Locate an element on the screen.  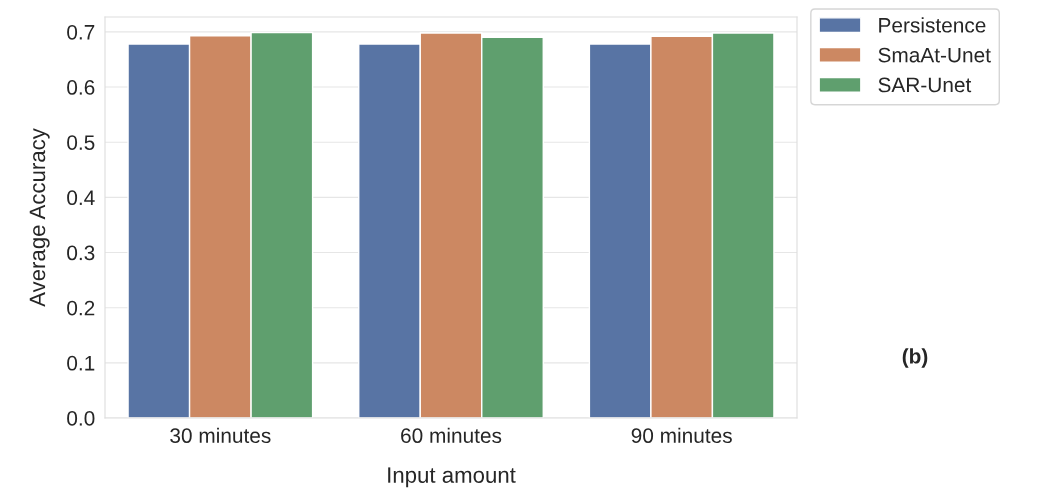
y-axis-title: Average Accuracy is located at coordinates (39, 217).